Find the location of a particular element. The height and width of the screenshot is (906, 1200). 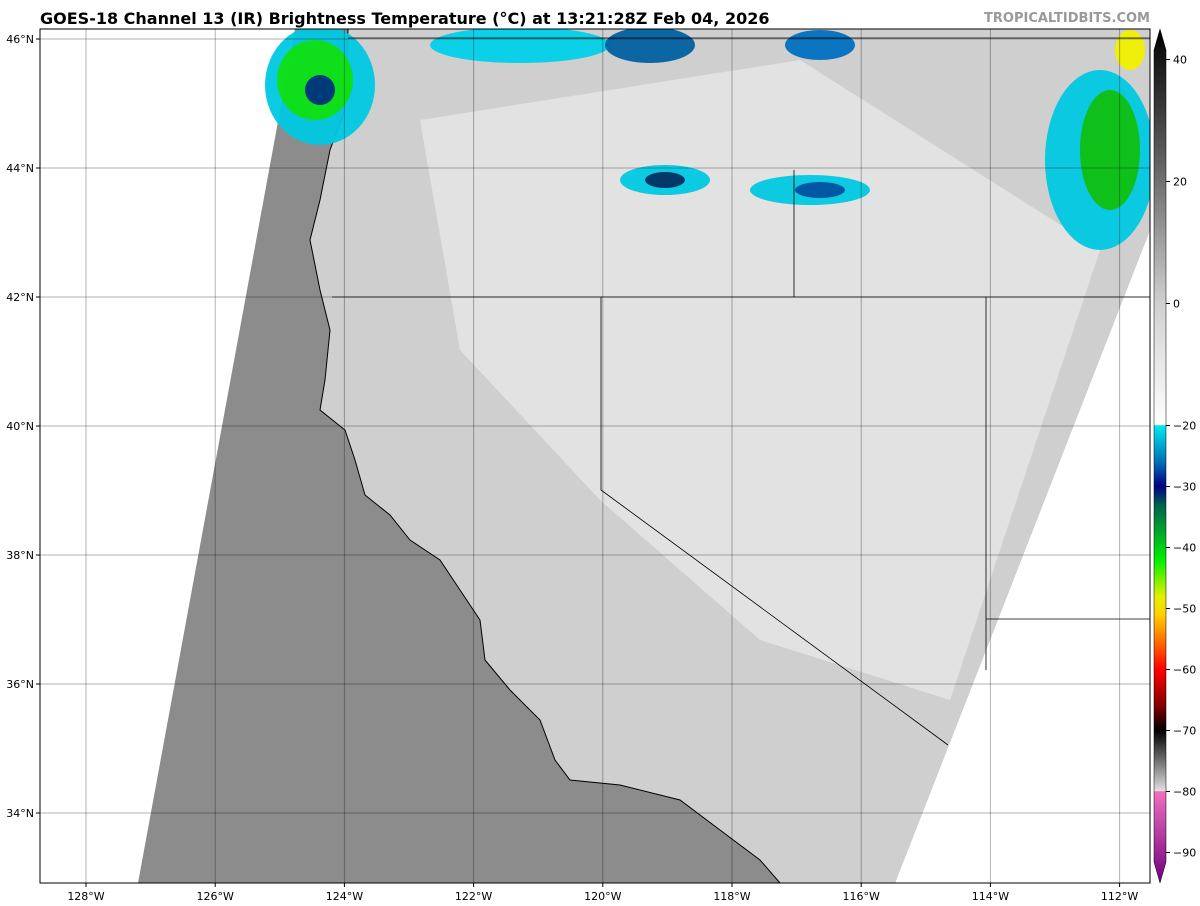

colorbar-tick-label: 40 is located at coordinates (1180, 60).